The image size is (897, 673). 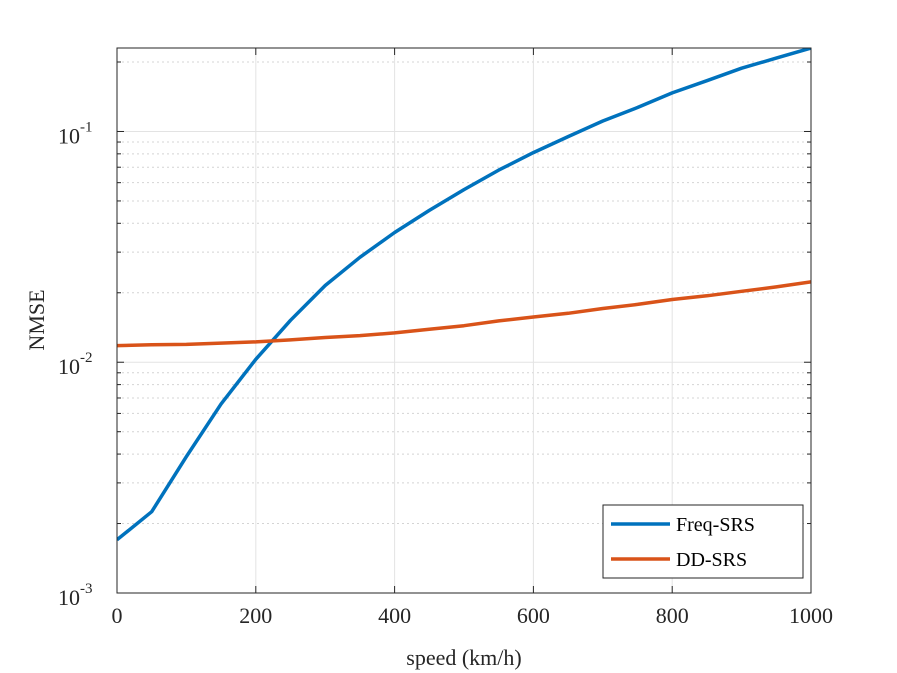 I want to click on y-axis-label: NMSE, so click(x=36, y=319).